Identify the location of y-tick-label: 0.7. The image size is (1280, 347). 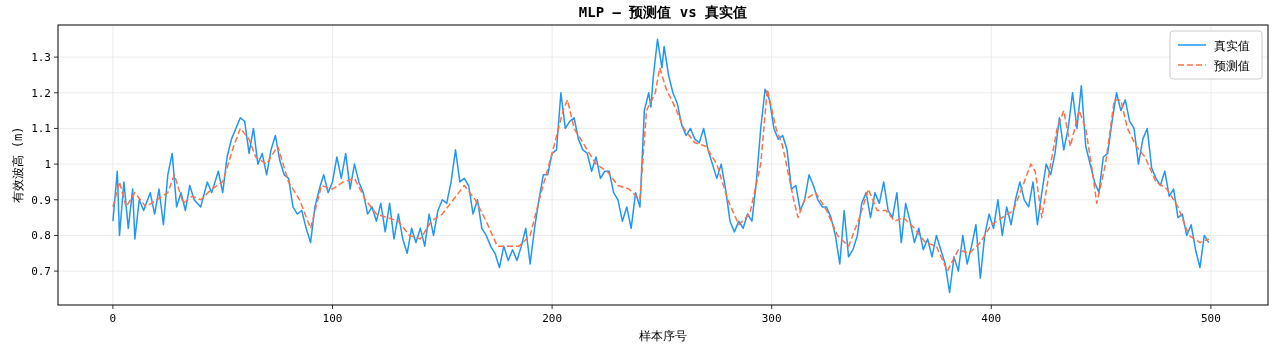
(41, 272).